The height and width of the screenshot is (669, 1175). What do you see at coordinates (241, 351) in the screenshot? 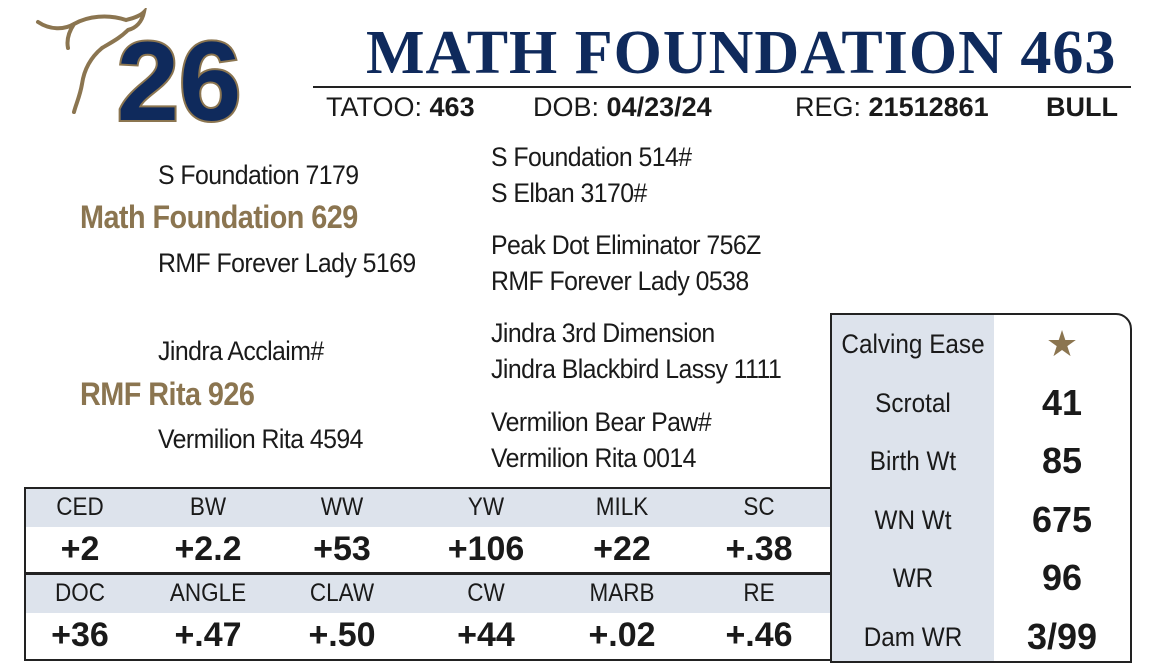
I see `pedigree-name: Jindra Acclaim#` at bounding box center [241, 351].